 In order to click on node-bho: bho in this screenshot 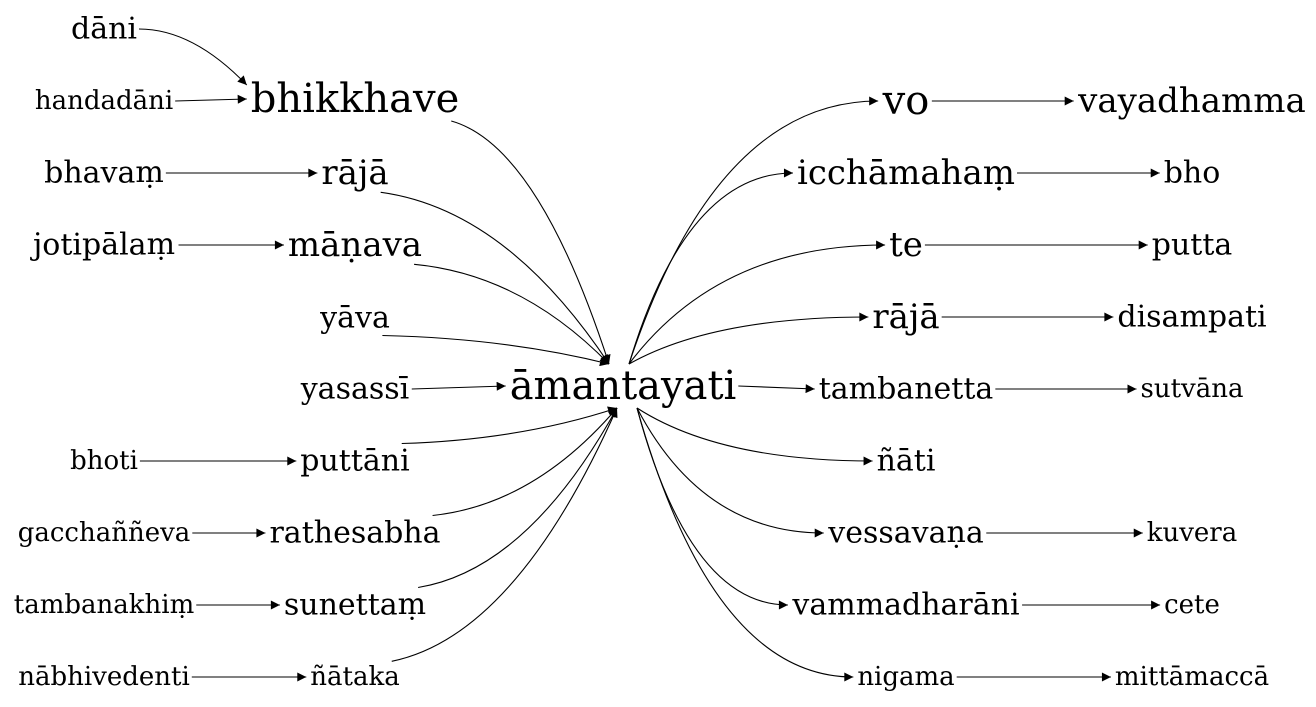, I will do `click(1192, 173)`.